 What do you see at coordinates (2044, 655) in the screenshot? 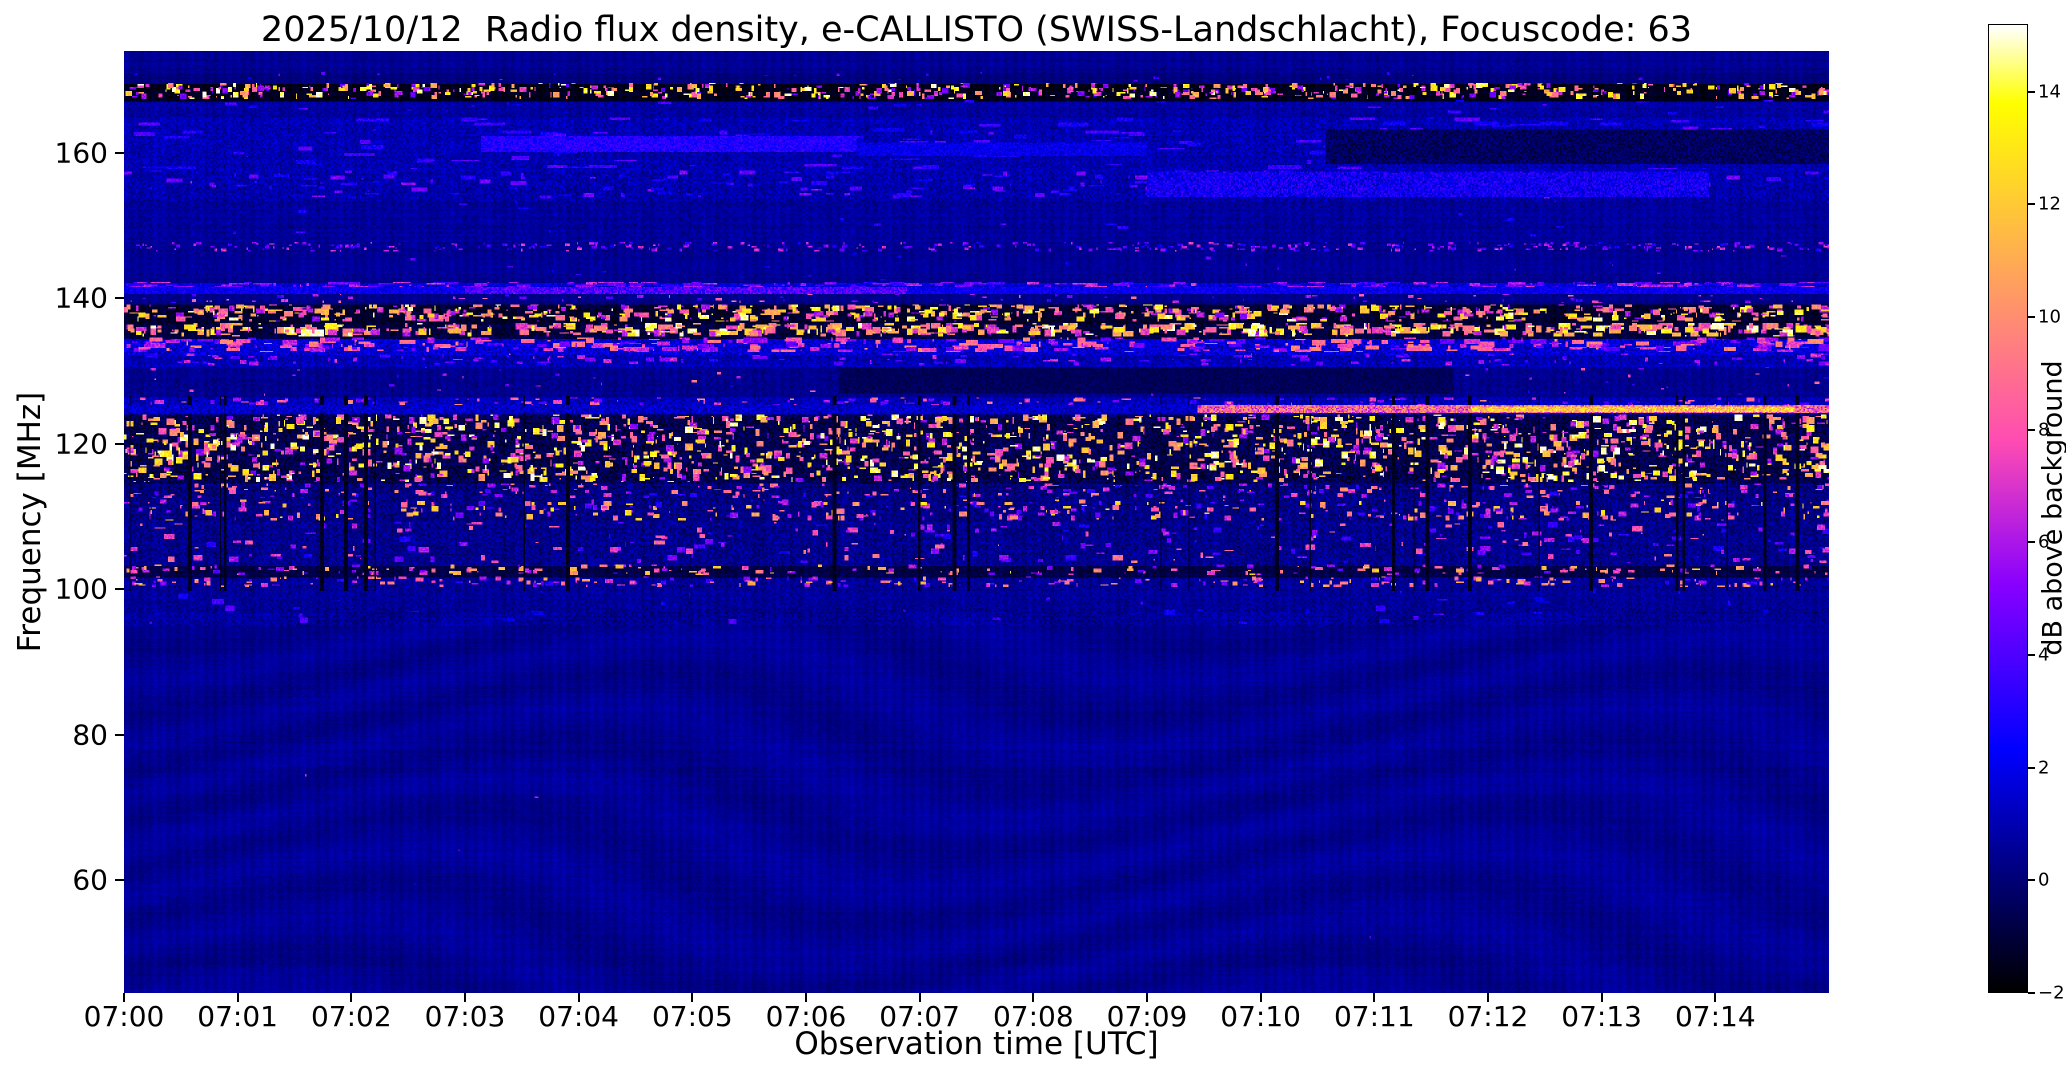
I see `colorbar-tick-label: 4` at bounding box center [2044, 655].